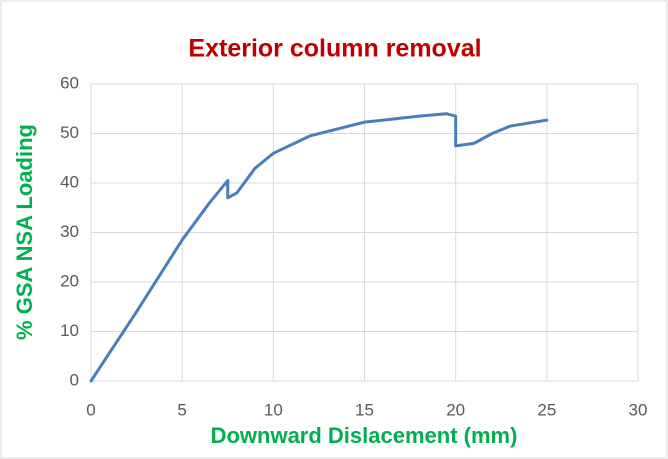 The height and width of the screenshot is (459, 668). Describe the element at coordinates (69, 132) in the screenshot. I see `y-tick-label: 50` at that location.